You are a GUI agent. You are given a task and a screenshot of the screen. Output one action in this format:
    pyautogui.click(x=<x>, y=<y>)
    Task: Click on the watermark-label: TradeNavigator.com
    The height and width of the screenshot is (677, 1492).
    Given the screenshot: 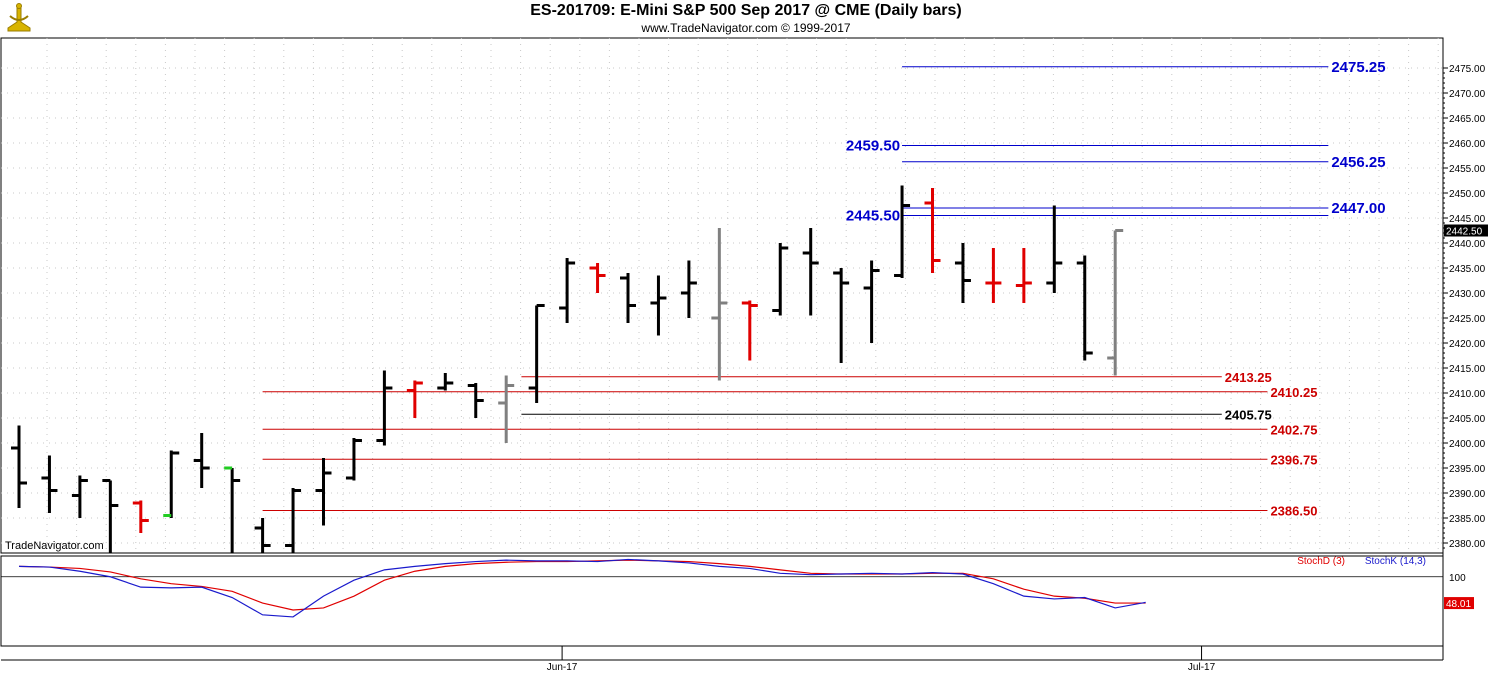 What is the action you would take?
    pyautogui.click(x=54, y=546)
    